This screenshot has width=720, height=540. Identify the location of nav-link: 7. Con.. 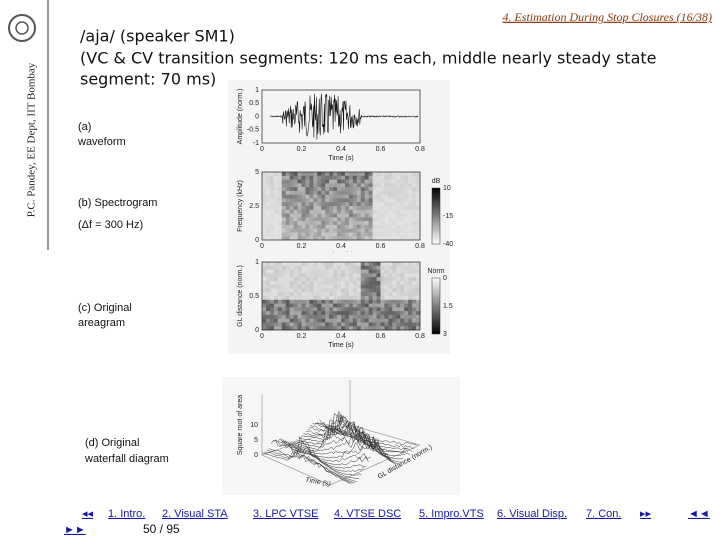
(603, 514).